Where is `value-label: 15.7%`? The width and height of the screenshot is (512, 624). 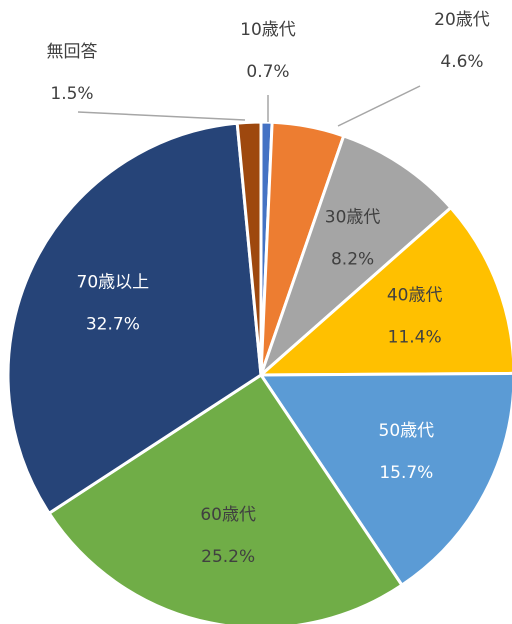 value-label: 15.7% is located at coordinates (406, 473).